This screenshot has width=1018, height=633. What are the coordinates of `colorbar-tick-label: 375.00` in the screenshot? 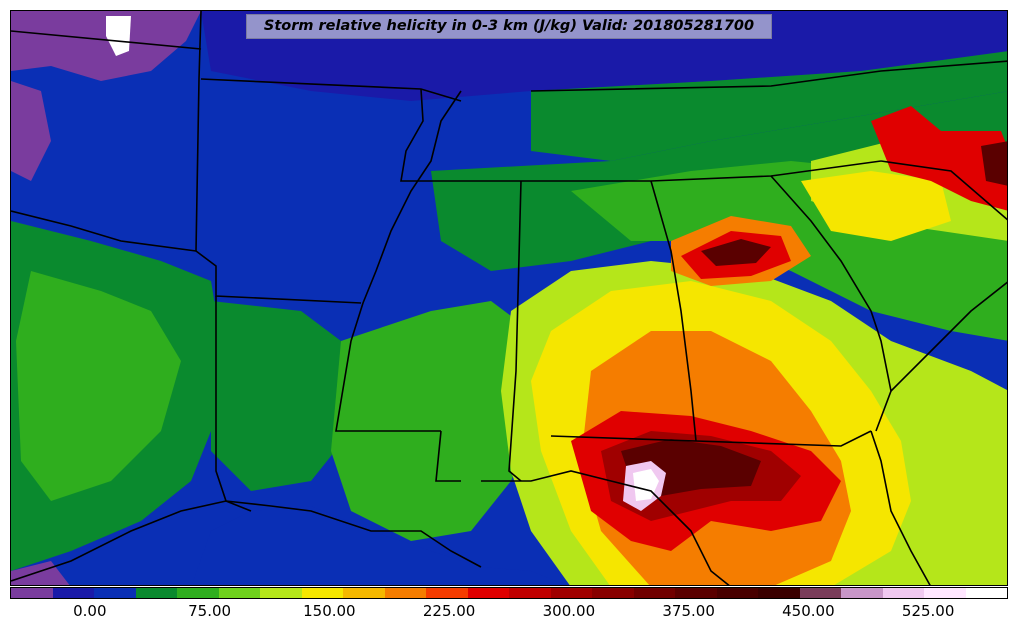 It's located at (688, 611).